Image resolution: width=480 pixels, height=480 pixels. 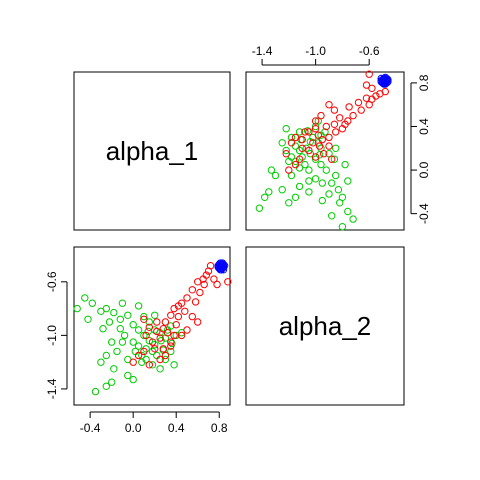 I want to click on tick-label-bottom-alpha_1: 0.0, so click(x=133, y=428).